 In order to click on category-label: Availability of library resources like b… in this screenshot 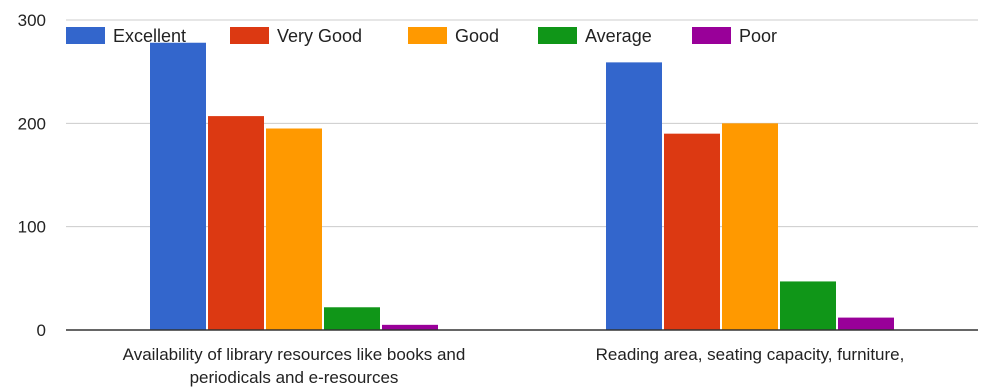, I will do `click(294, 354)`.